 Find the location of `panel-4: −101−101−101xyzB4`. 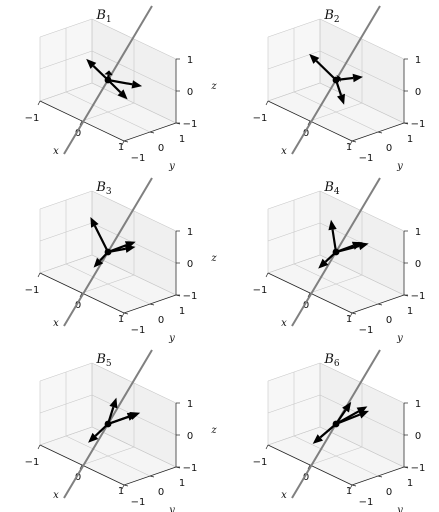

panel-4: −101−101−101xyzB4 is located at coordinates (346, 261).